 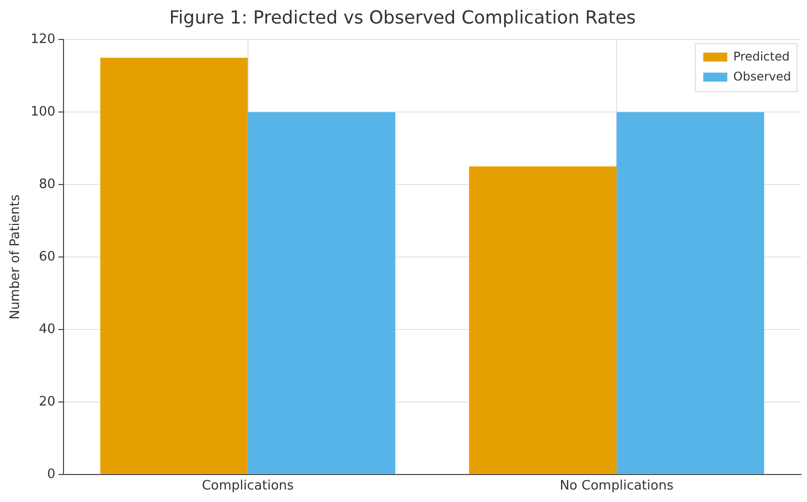 I want to click on y-tick-label: 100, so click(x=43, y=112).